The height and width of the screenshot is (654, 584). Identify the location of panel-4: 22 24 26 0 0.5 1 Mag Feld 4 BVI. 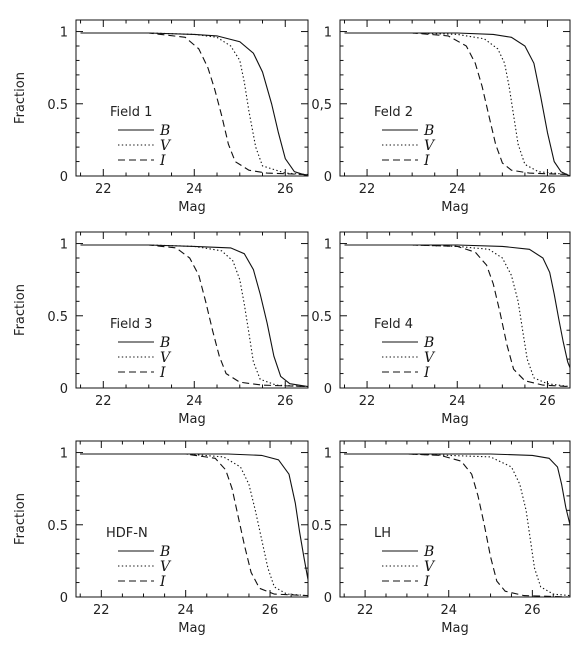
(441, 329).